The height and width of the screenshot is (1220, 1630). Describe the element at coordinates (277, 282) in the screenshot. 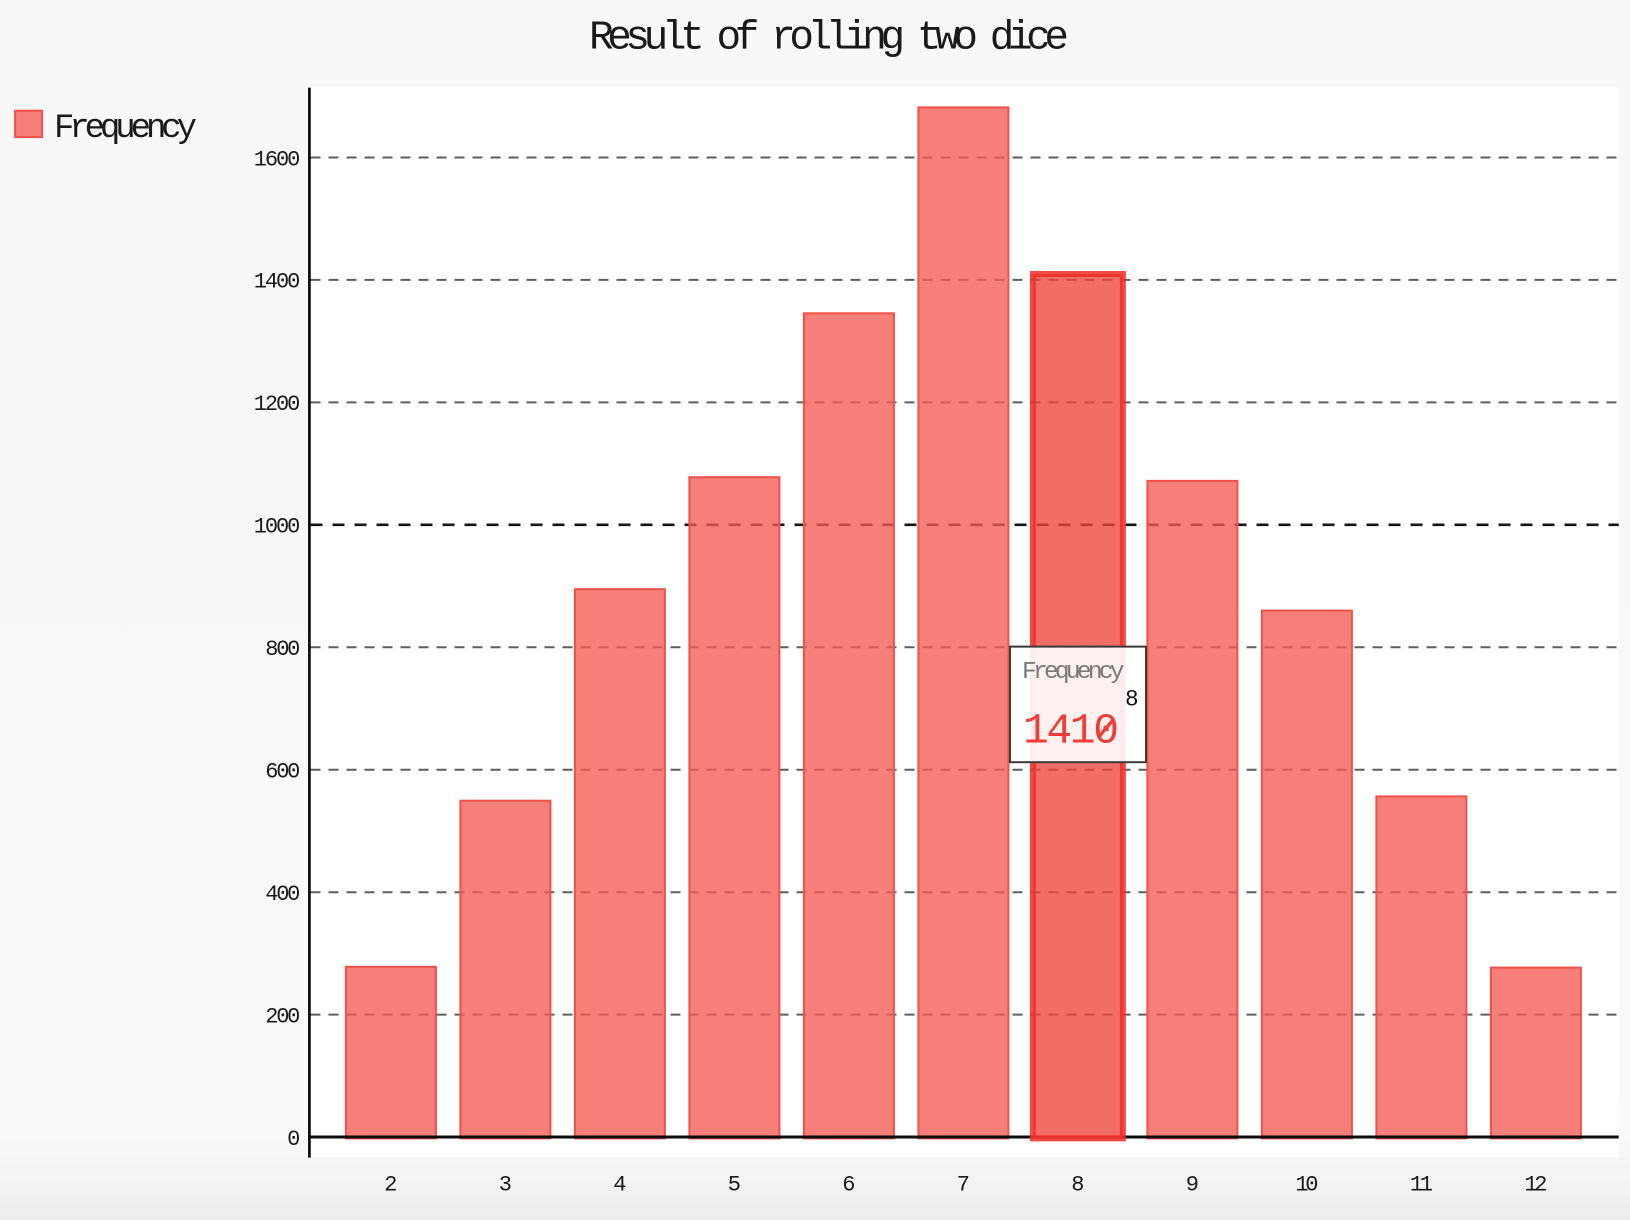

I see `svg-text: 1400` at that location.